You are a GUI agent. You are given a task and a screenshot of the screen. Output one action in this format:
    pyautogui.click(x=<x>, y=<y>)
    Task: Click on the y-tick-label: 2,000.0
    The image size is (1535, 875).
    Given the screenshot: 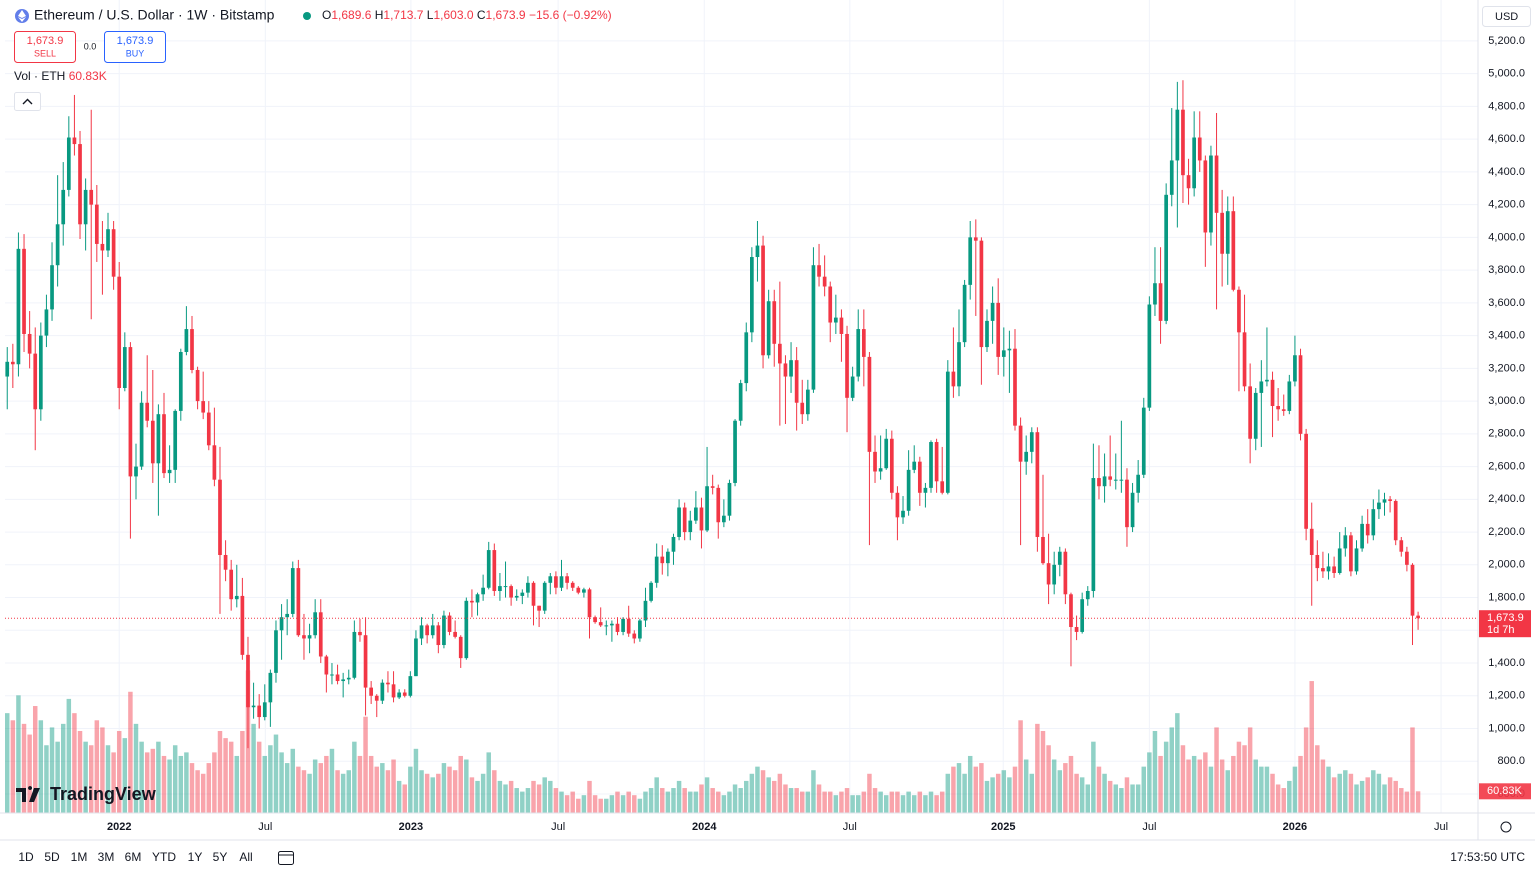 What is the action you would take?
    pyautogui.click(x=1506, y=565)
    